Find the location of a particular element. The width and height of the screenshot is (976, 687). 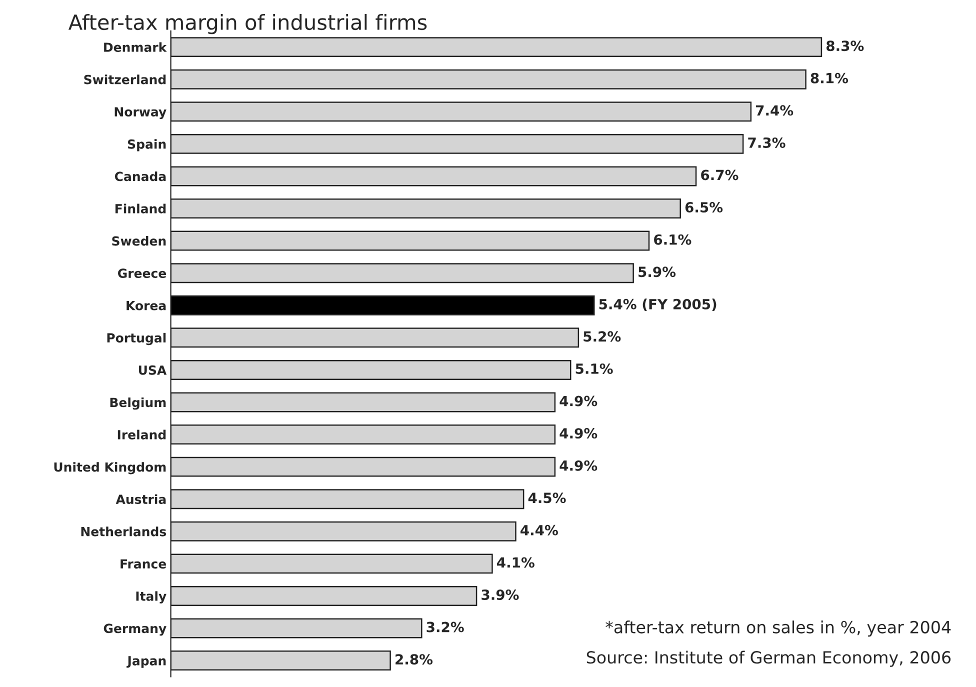

y-tick-label: Portugal is located at coordinates (136, 339).